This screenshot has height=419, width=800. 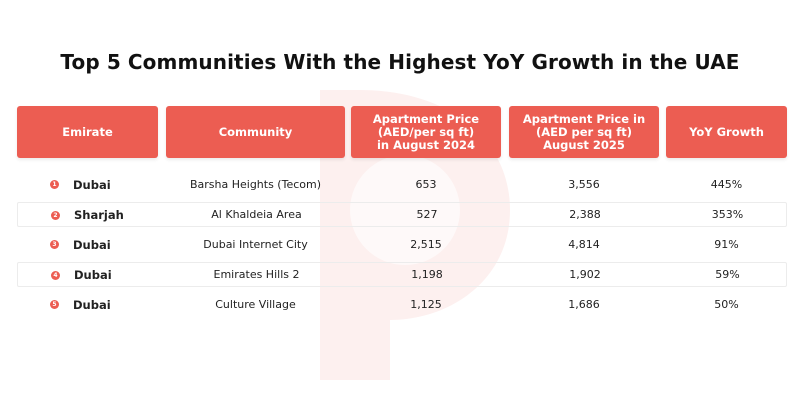 I want to click on rank-badge: 4, so click(x=55, y=275).